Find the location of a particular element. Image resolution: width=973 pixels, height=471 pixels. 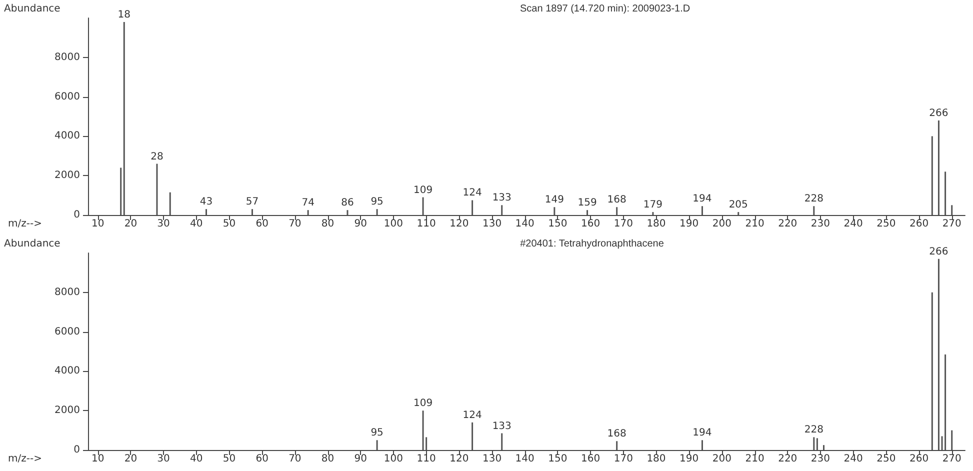

chart-title: Scan 1897 (14.720 min): 2009023-1.D is located at coordinates (605, 9).